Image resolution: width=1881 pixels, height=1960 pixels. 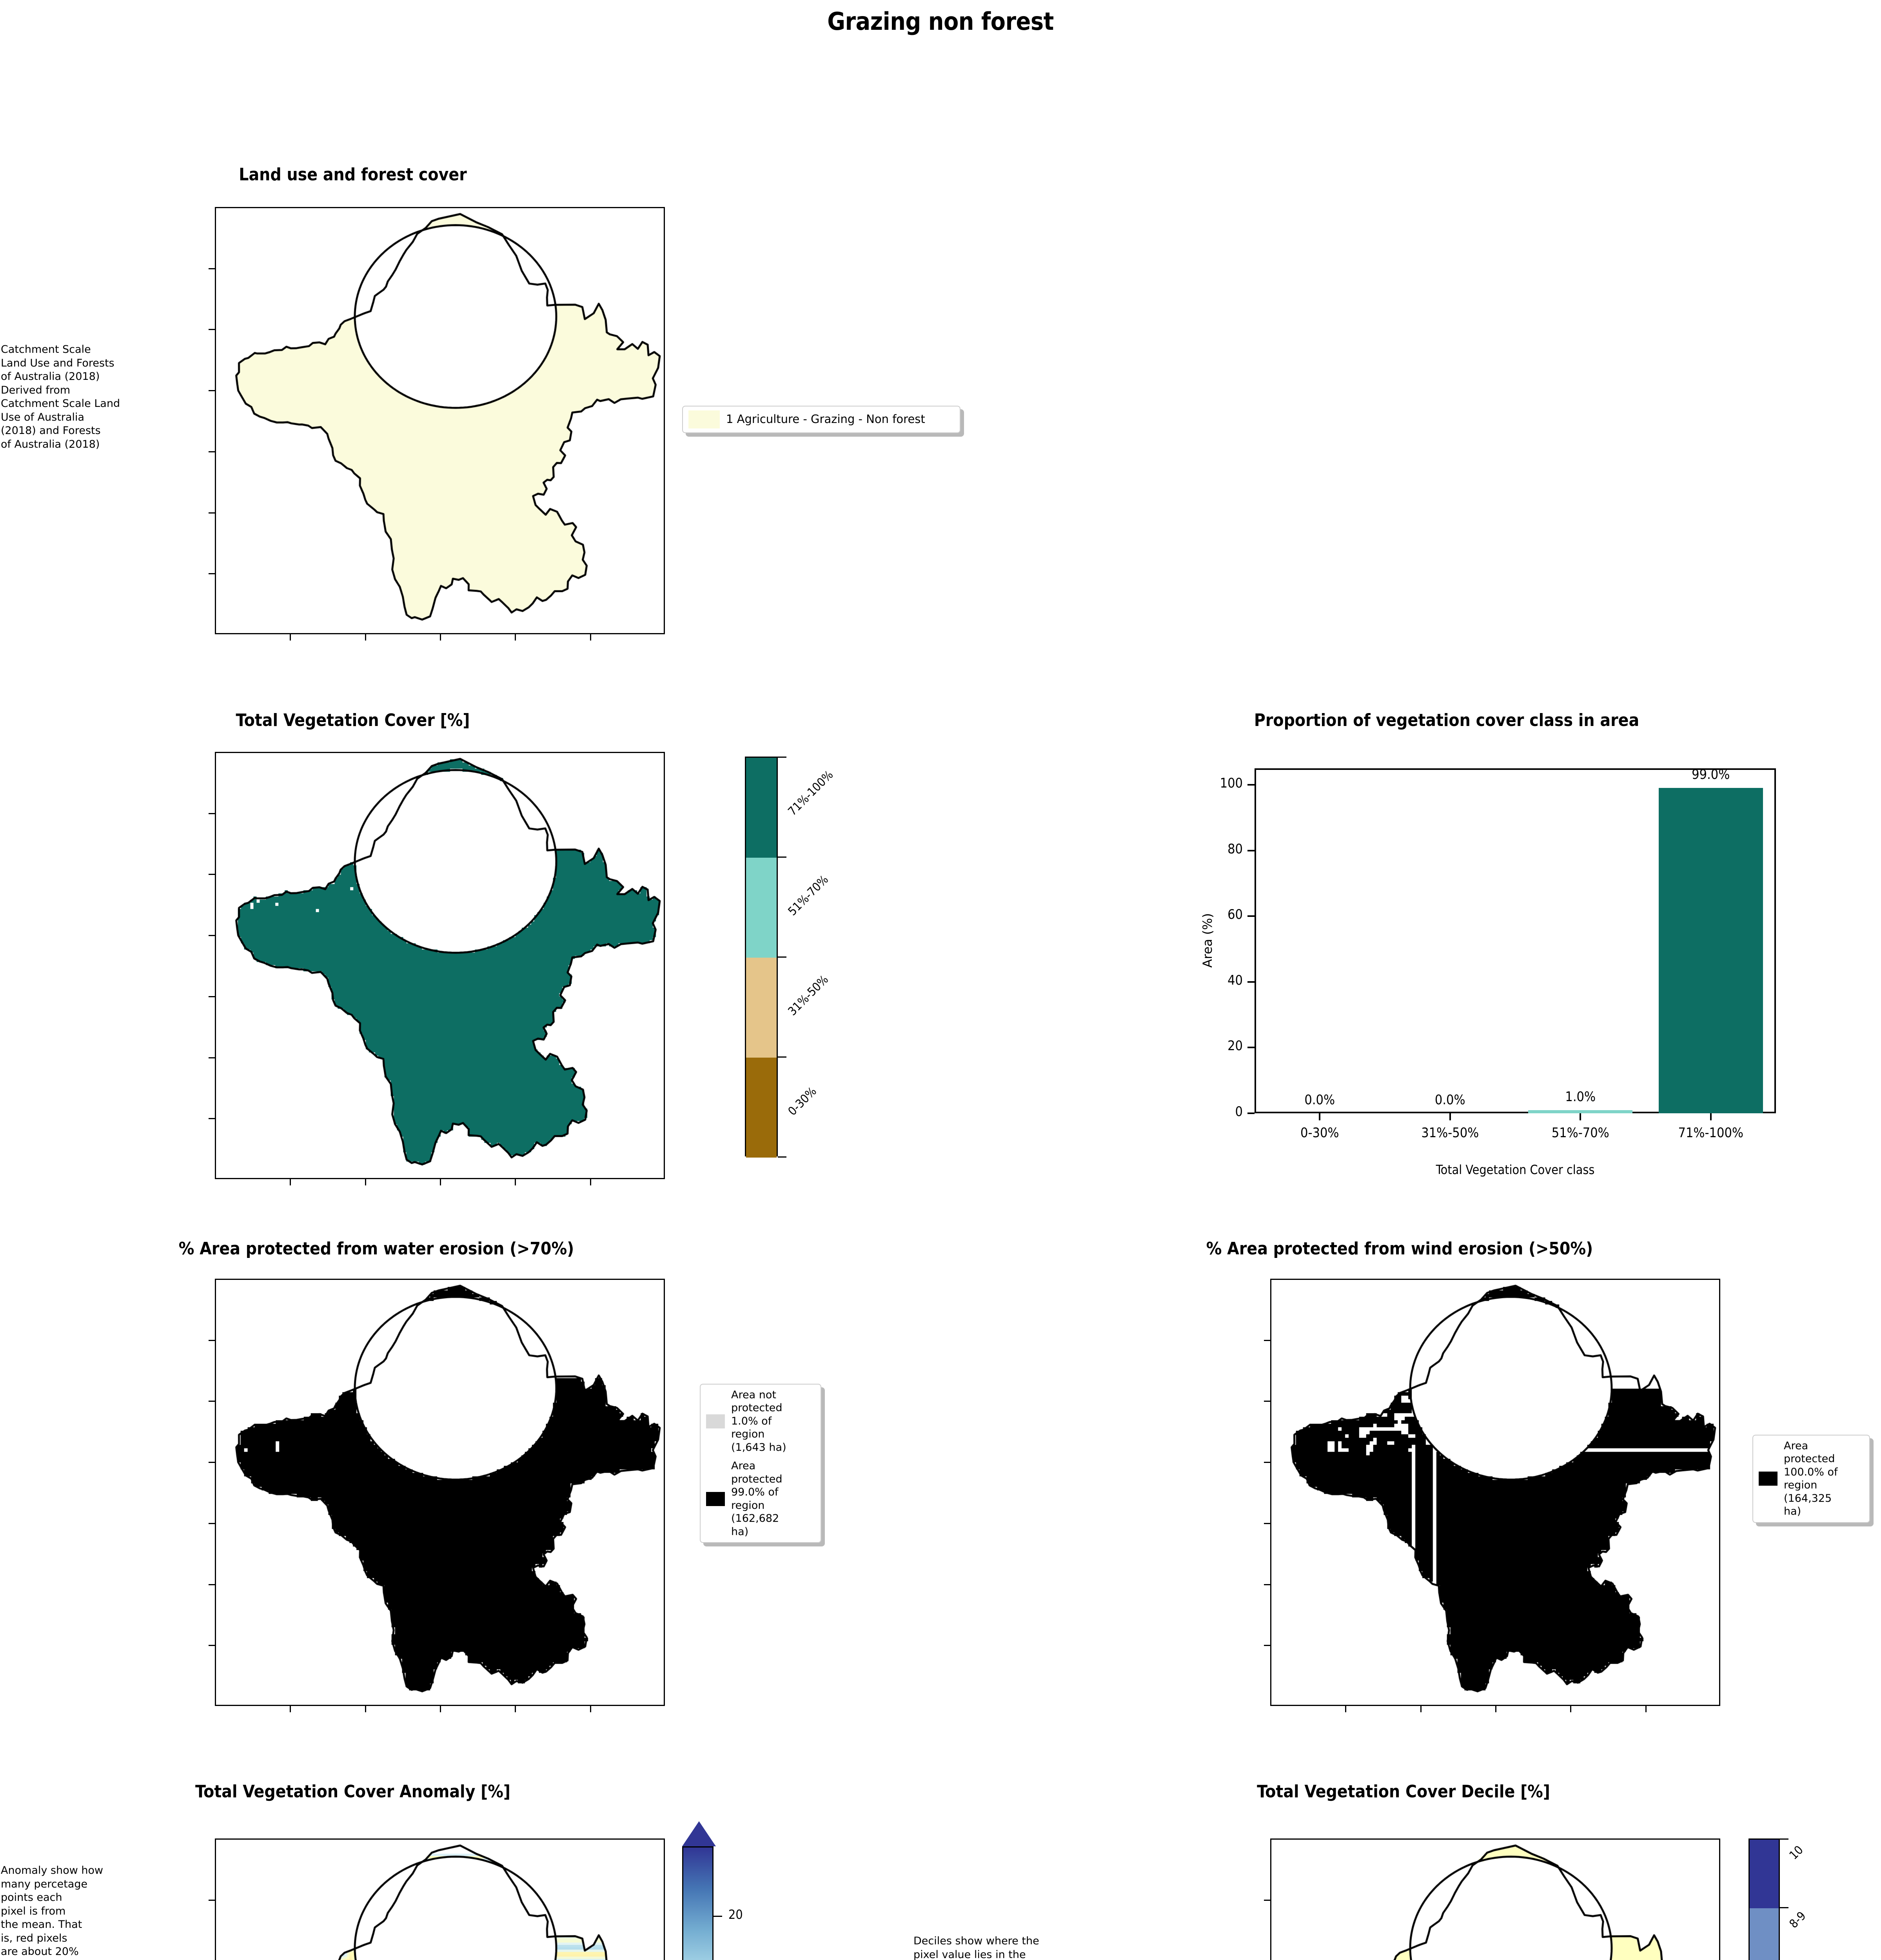 I want to click on colorbar-label: 8-9, so click(x=1798, y=1920).